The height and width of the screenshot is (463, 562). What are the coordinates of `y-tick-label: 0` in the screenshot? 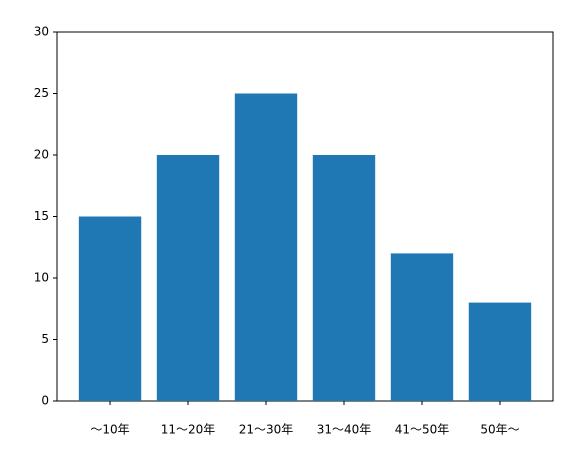 It's located at (45, 401).